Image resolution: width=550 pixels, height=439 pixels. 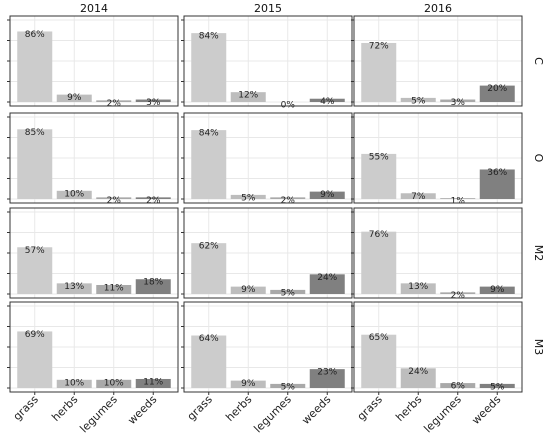 What do you see at coordinates (458, 202) in the screenshot?
I see `bar-label-O-2016-legumes: 1%` at bounding box center [458, 202].